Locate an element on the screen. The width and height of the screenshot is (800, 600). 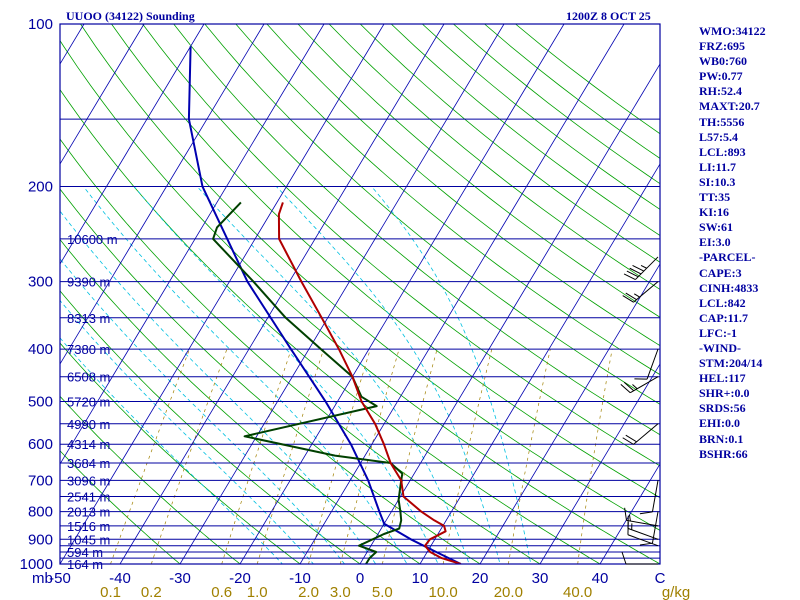
index-item: RH:52.4 is located at coordinates (720, 91).